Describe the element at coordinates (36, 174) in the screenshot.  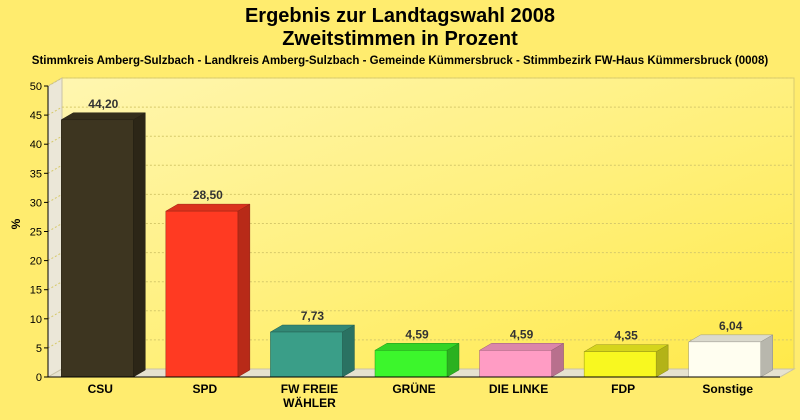
I see `y-tick-label: 35` at that location.